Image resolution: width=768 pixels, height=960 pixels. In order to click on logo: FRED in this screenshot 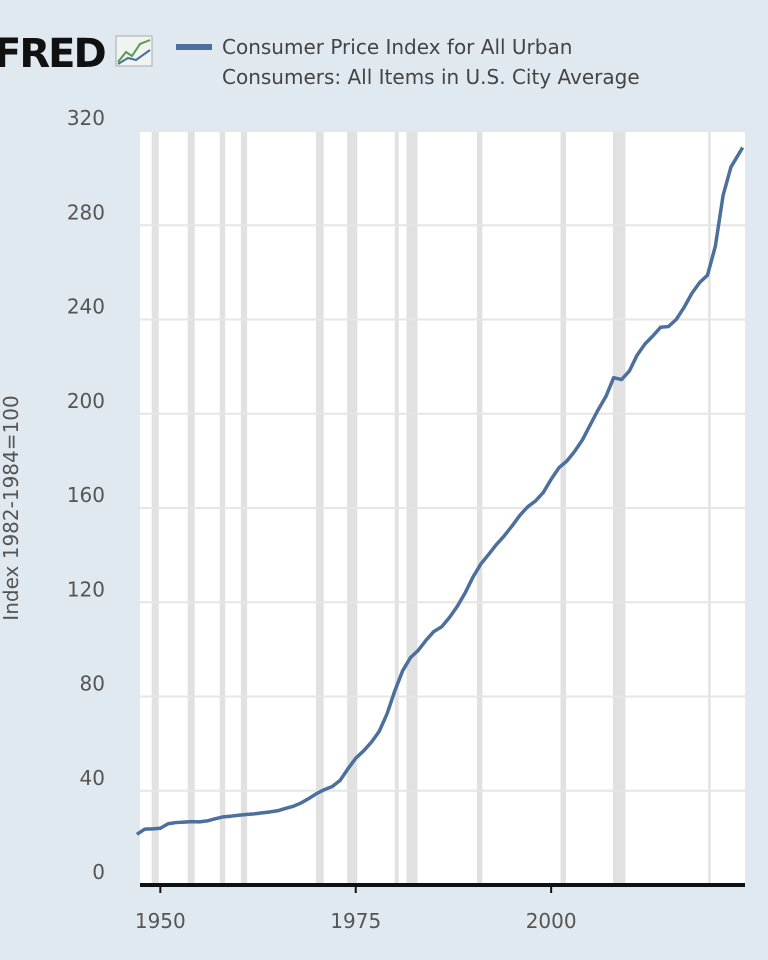, I will do `click(52, 54)`.